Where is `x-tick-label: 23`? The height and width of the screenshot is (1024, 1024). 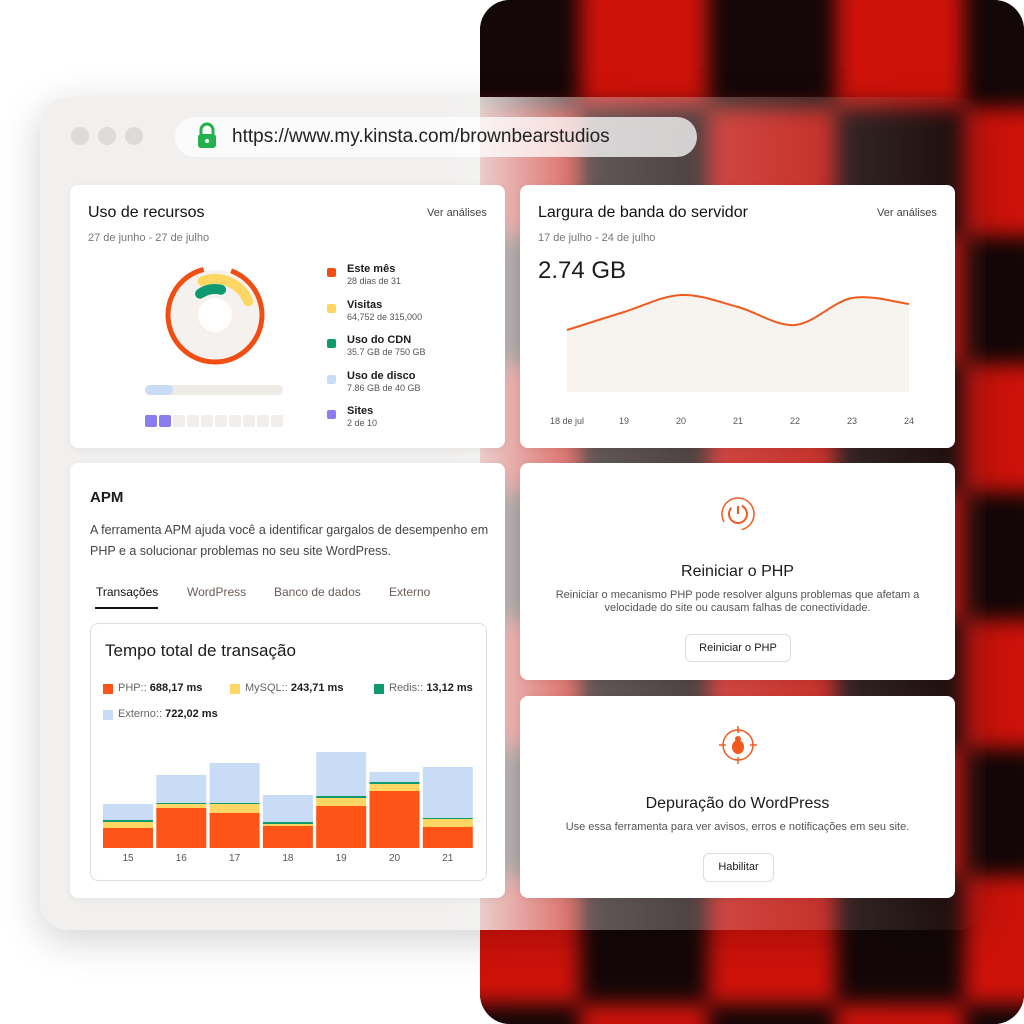 x-tick-label: 23 is located at coordinates (852, 421).